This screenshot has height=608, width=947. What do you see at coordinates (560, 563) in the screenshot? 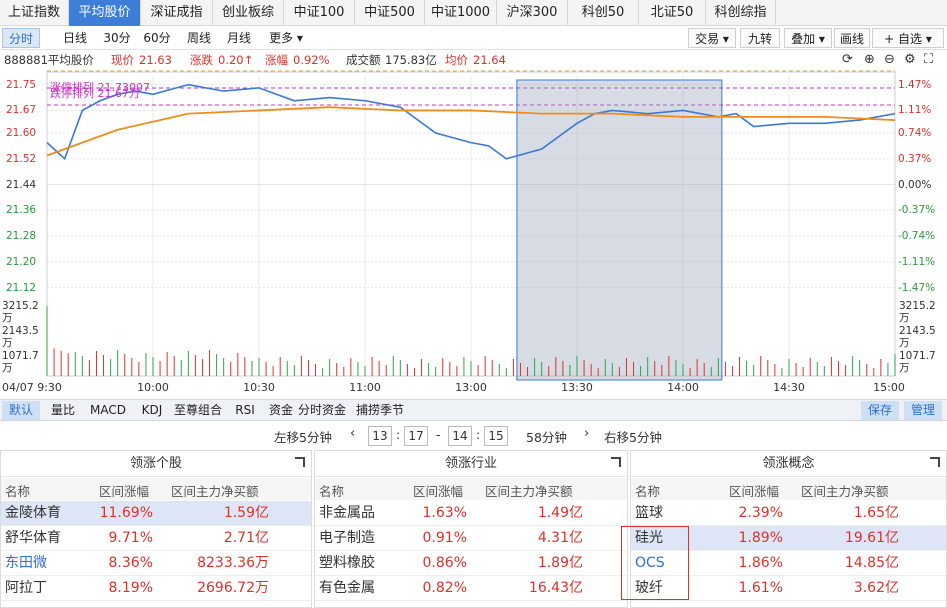
I see `row-amount: 1.89亿` at bounding box center [560, 563].